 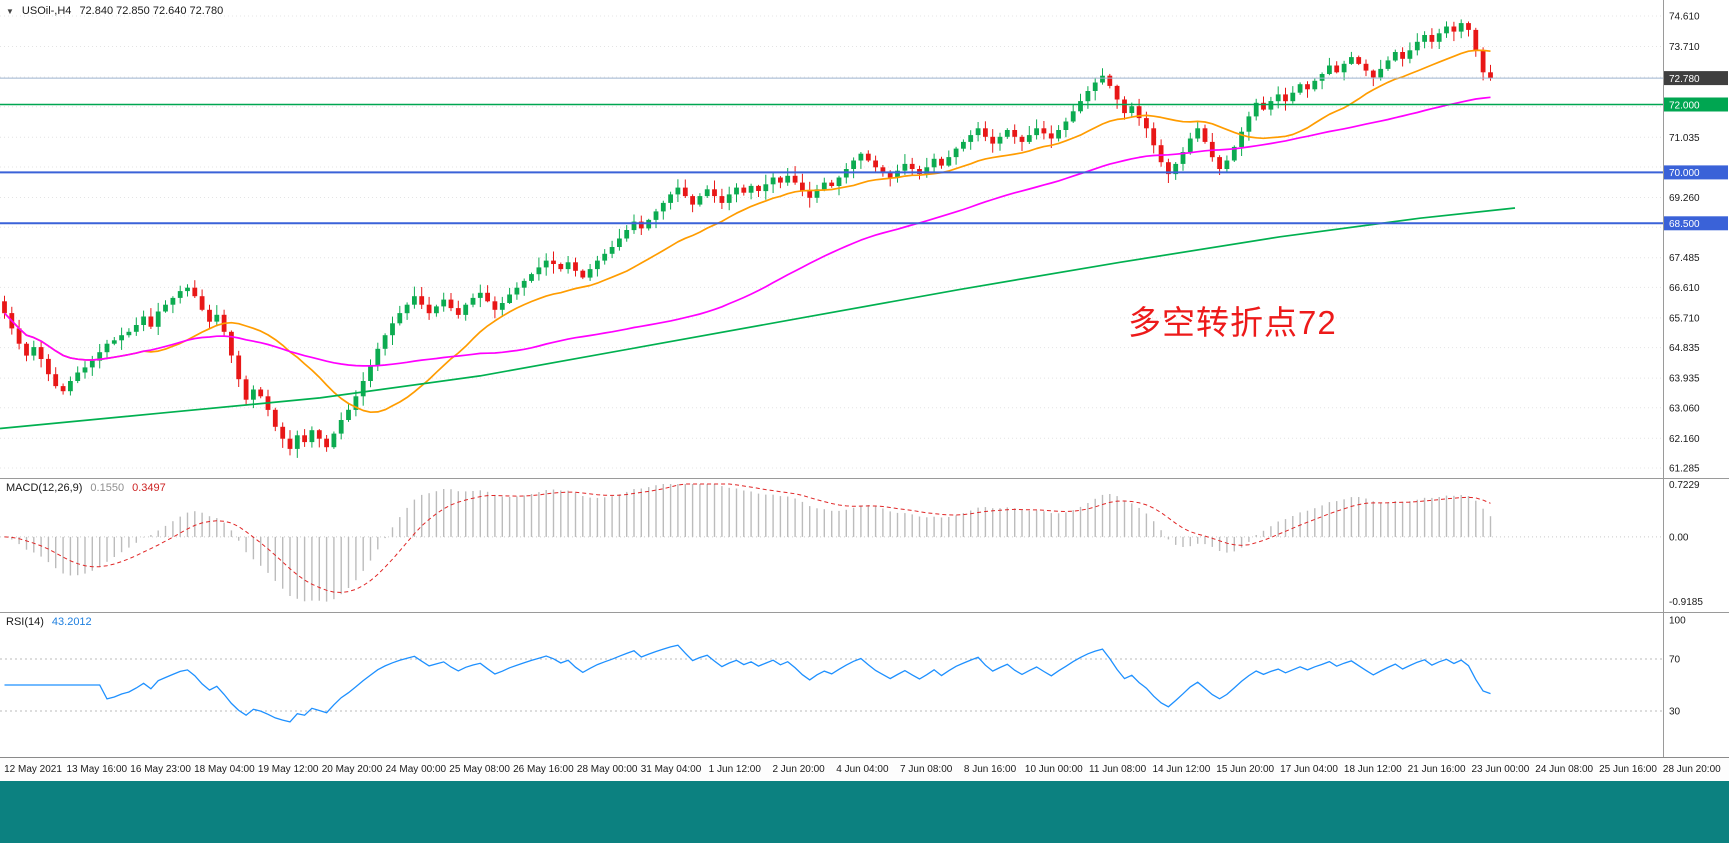 I want to click on svg-text: 30, so click(x=1675, y=712).